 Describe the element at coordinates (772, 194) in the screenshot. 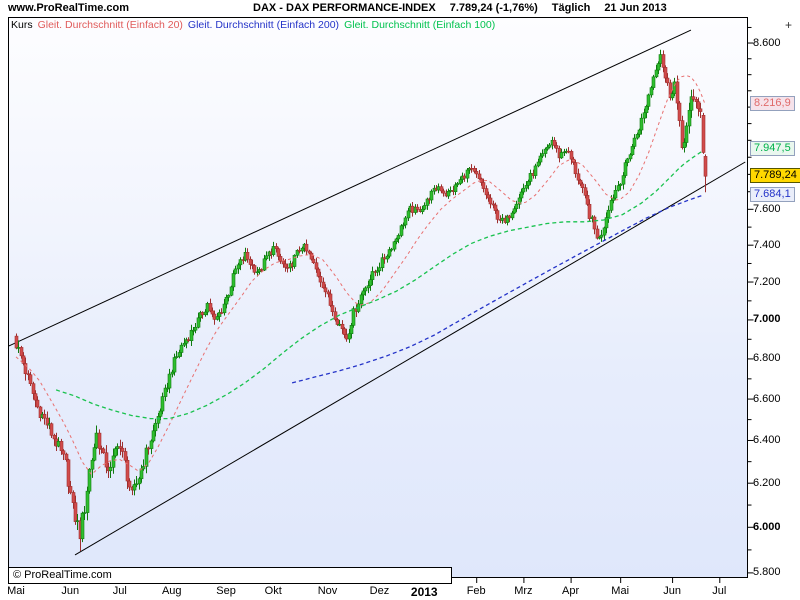

I see `ma200-value-box: 7.684,1` at that location.